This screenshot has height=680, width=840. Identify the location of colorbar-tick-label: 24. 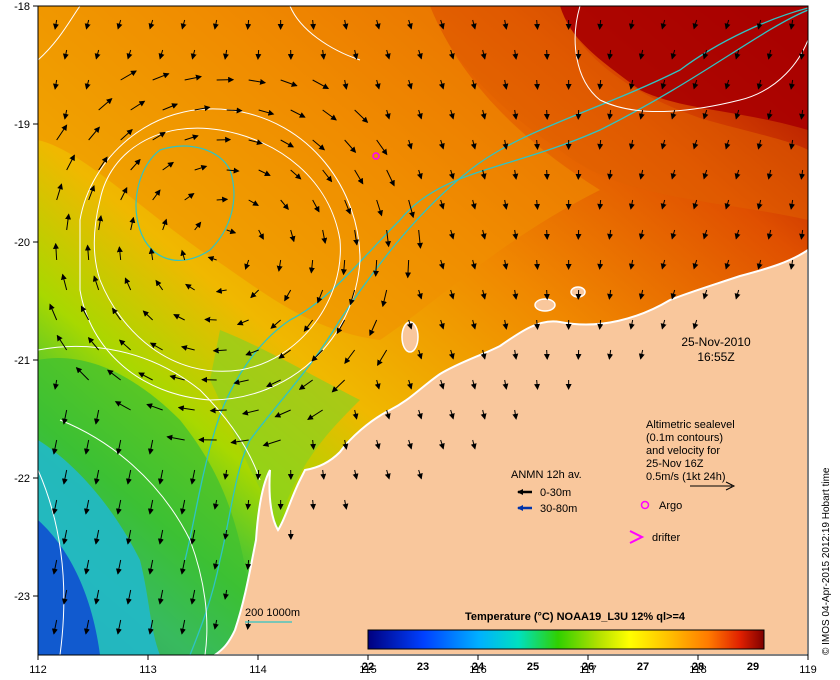
(478, 667).